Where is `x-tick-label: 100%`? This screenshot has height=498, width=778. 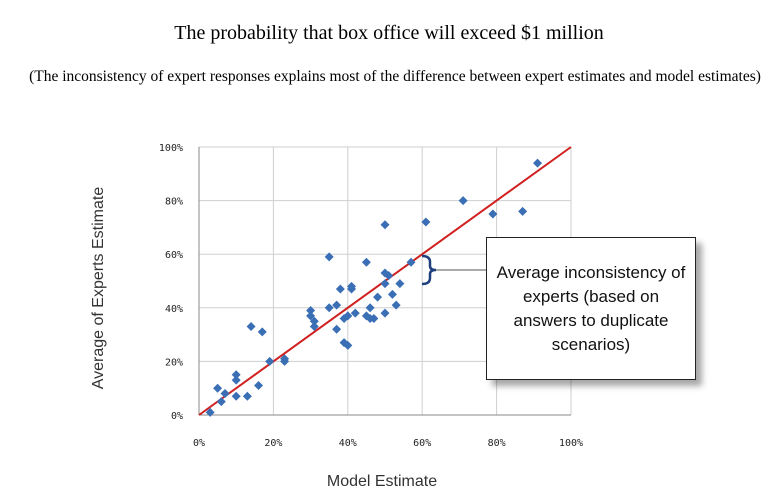 x-tick-label: 100% is located at coordinates (571, 443).